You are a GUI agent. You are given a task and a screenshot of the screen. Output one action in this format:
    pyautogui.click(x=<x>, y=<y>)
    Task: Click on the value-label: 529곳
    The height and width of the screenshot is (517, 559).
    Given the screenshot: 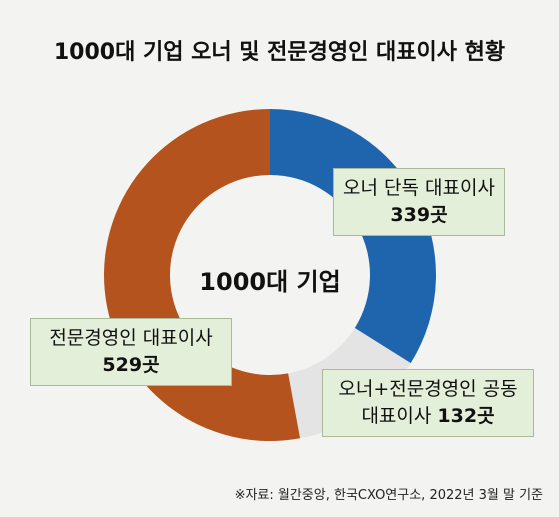 What is the action you would take?
    pyautogui.click(x=131, y=365)
    